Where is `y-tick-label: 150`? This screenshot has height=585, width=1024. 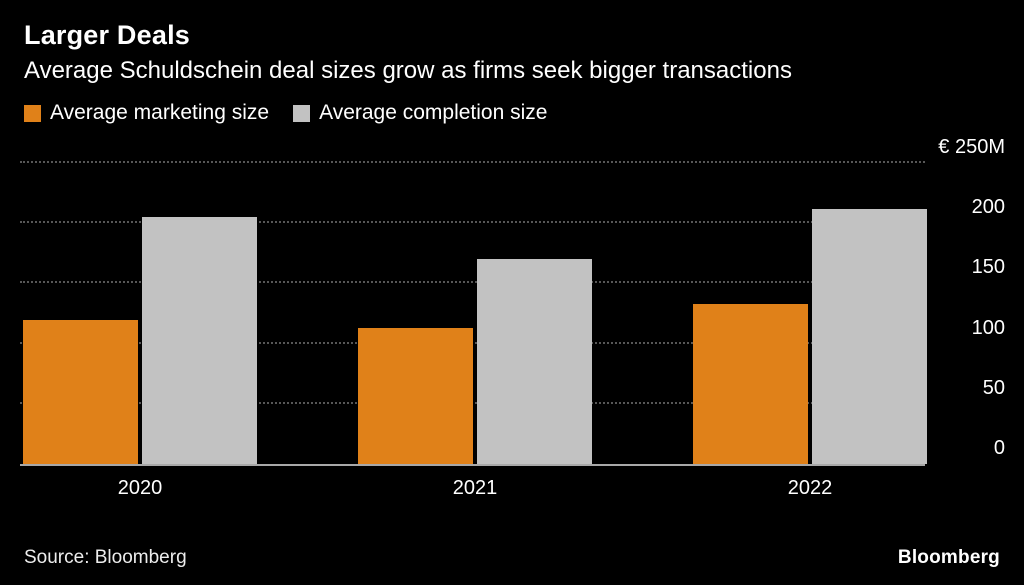 y-tick-label: 150 is located at coordinates (988, 267).